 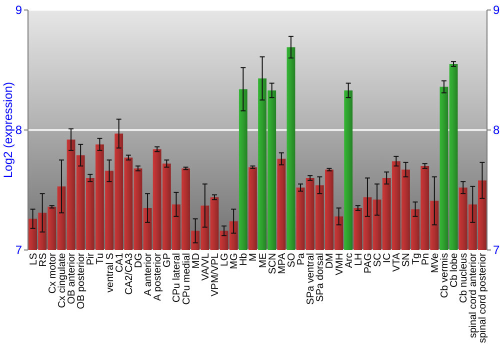 I want to click on y-tick-label: 8, so click(x=18, y=130).